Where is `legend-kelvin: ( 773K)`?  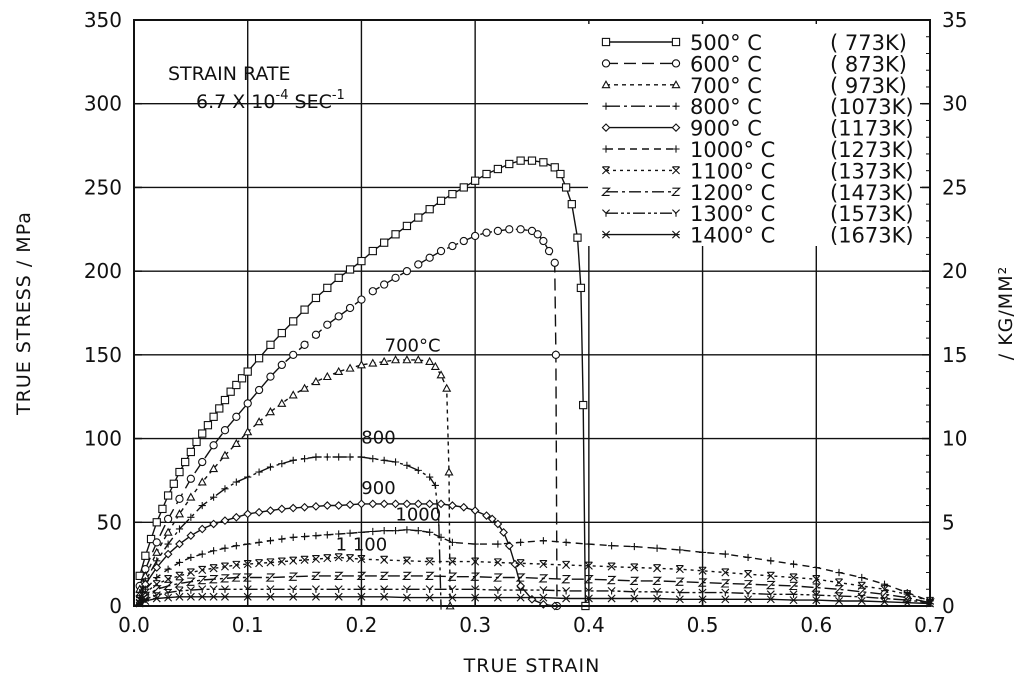 legend-kelvin: ( 773K) is located at coordinates (868, 43).